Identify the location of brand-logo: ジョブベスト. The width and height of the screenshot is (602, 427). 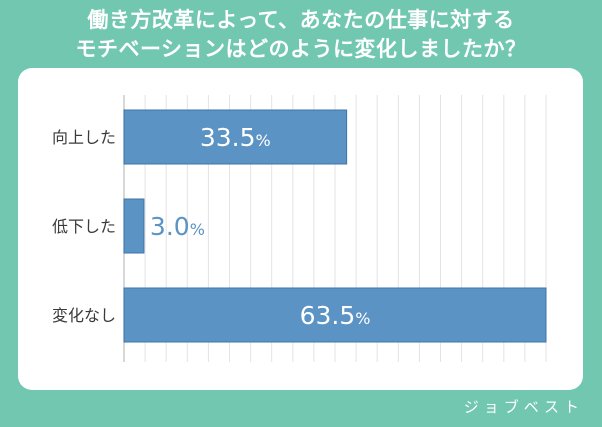
(523, 407).